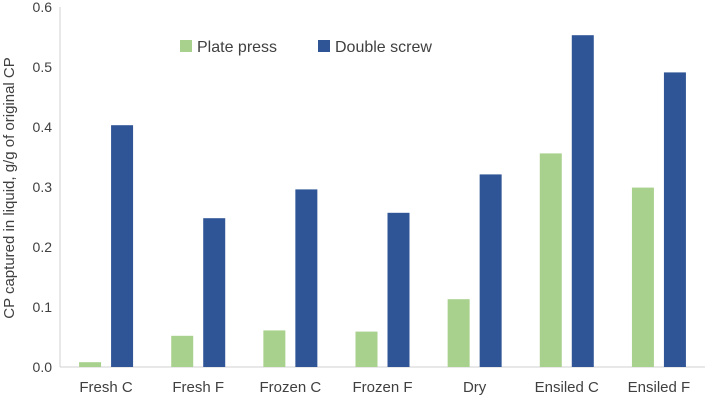 This screenshot has height=408, width=708. Describe the element at coordinates (43, 7) in the screenshot. I see `y-tick-label: 0.6` at that location.